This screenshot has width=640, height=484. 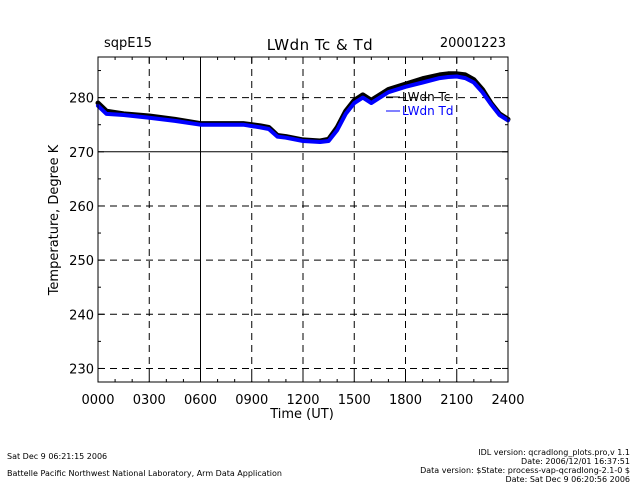 I want to click on x-tick-label: 1500, so click(x=354, y=400).